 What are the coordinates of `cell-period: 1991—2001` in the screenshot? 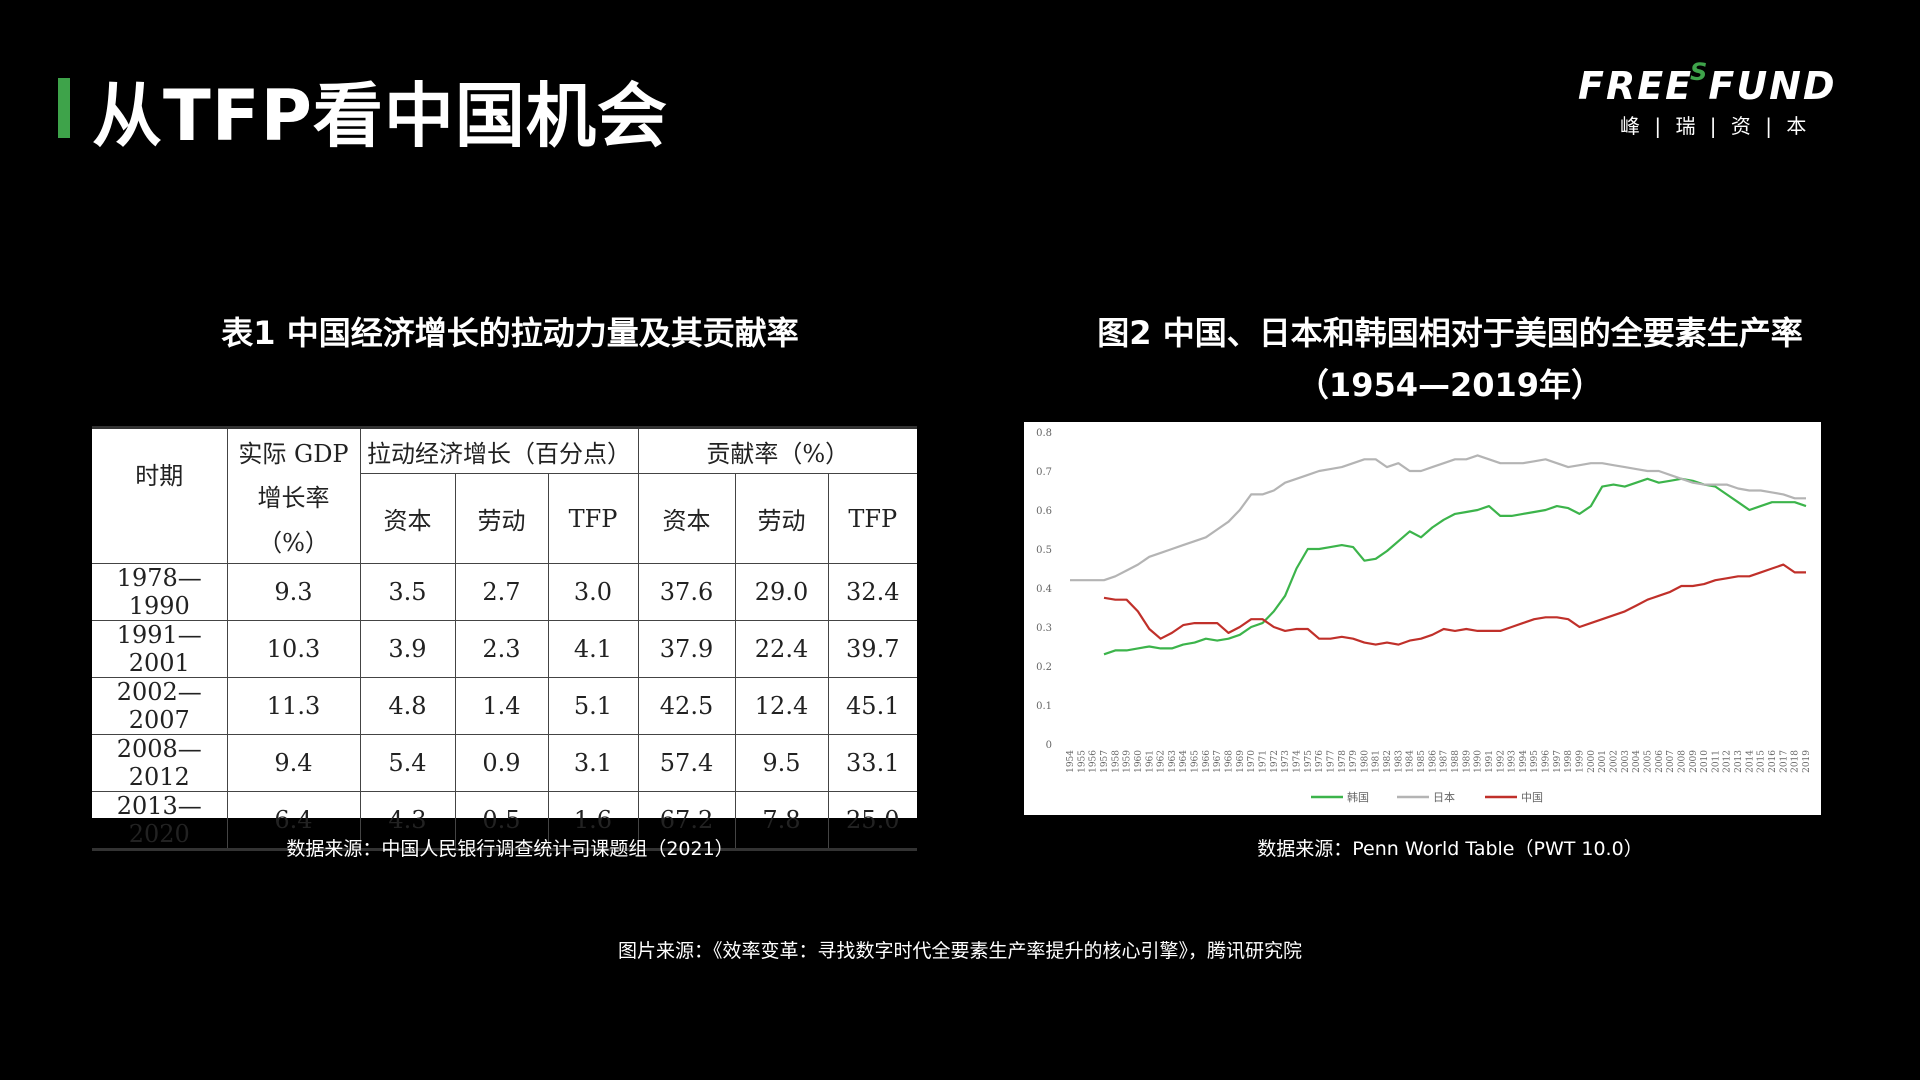 It's located at (159, 649).